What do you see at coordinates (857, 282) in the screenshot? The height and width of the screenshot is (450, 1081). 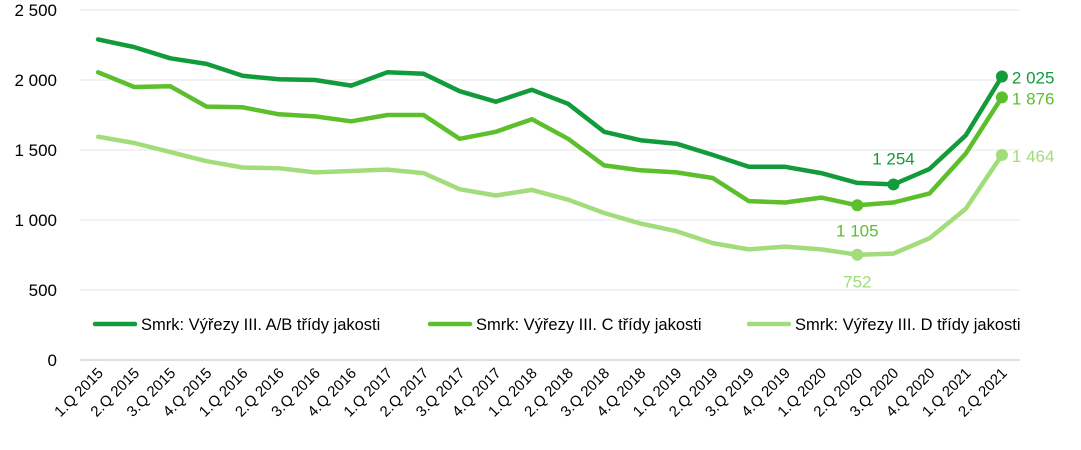 I see `data-label: 752` at bounding box center [857, 282].